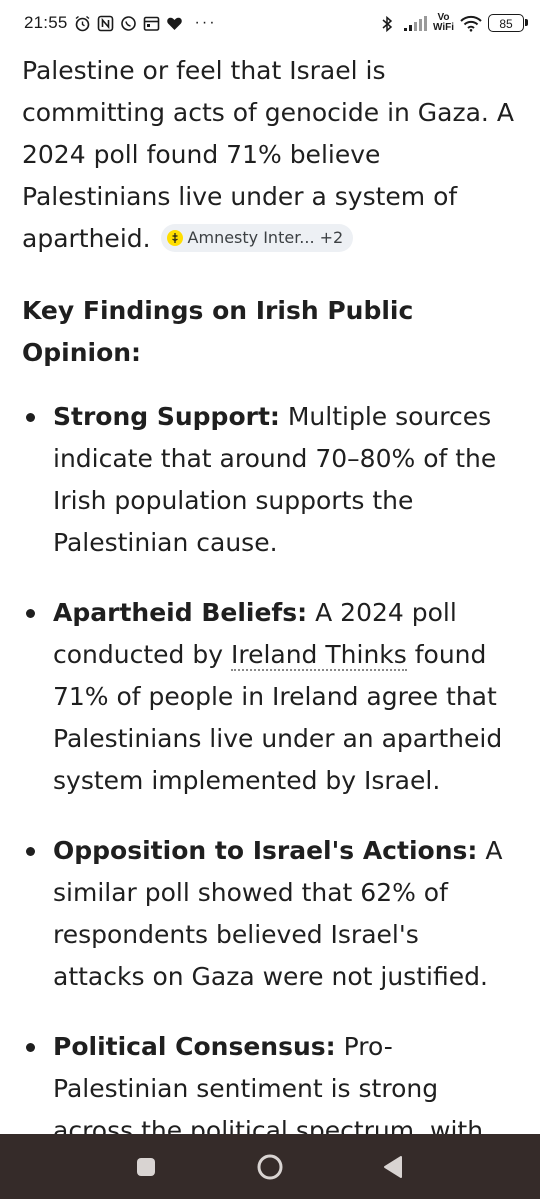  I want to click on back-button, so click(393, 1167).